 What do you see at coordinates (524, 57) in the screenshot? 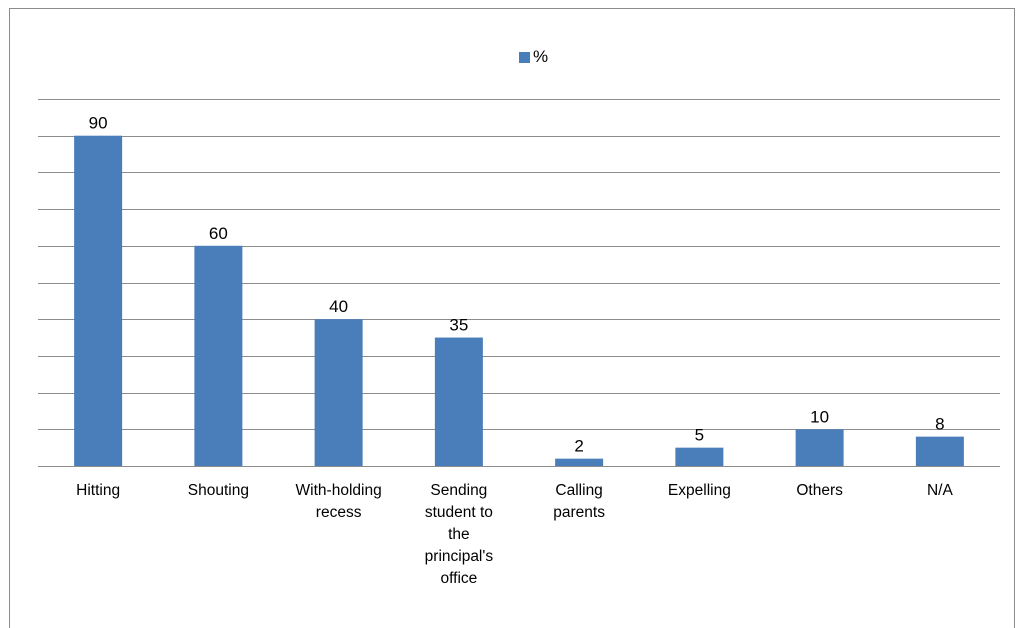
I see `legend-swatch` at bounding box center [524, 57].